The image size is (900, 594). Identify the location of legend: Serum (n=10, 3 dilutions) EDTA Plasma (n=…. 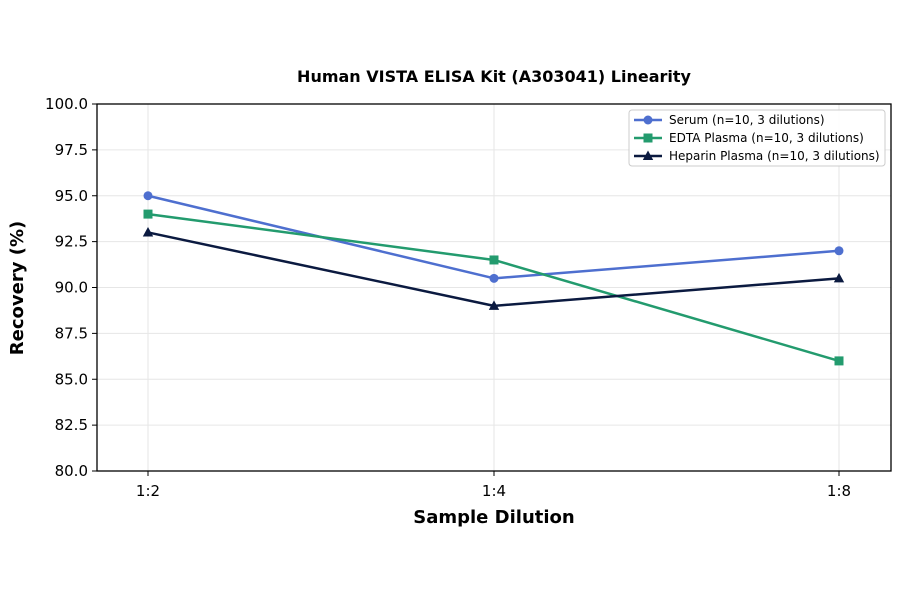
(757, 138).